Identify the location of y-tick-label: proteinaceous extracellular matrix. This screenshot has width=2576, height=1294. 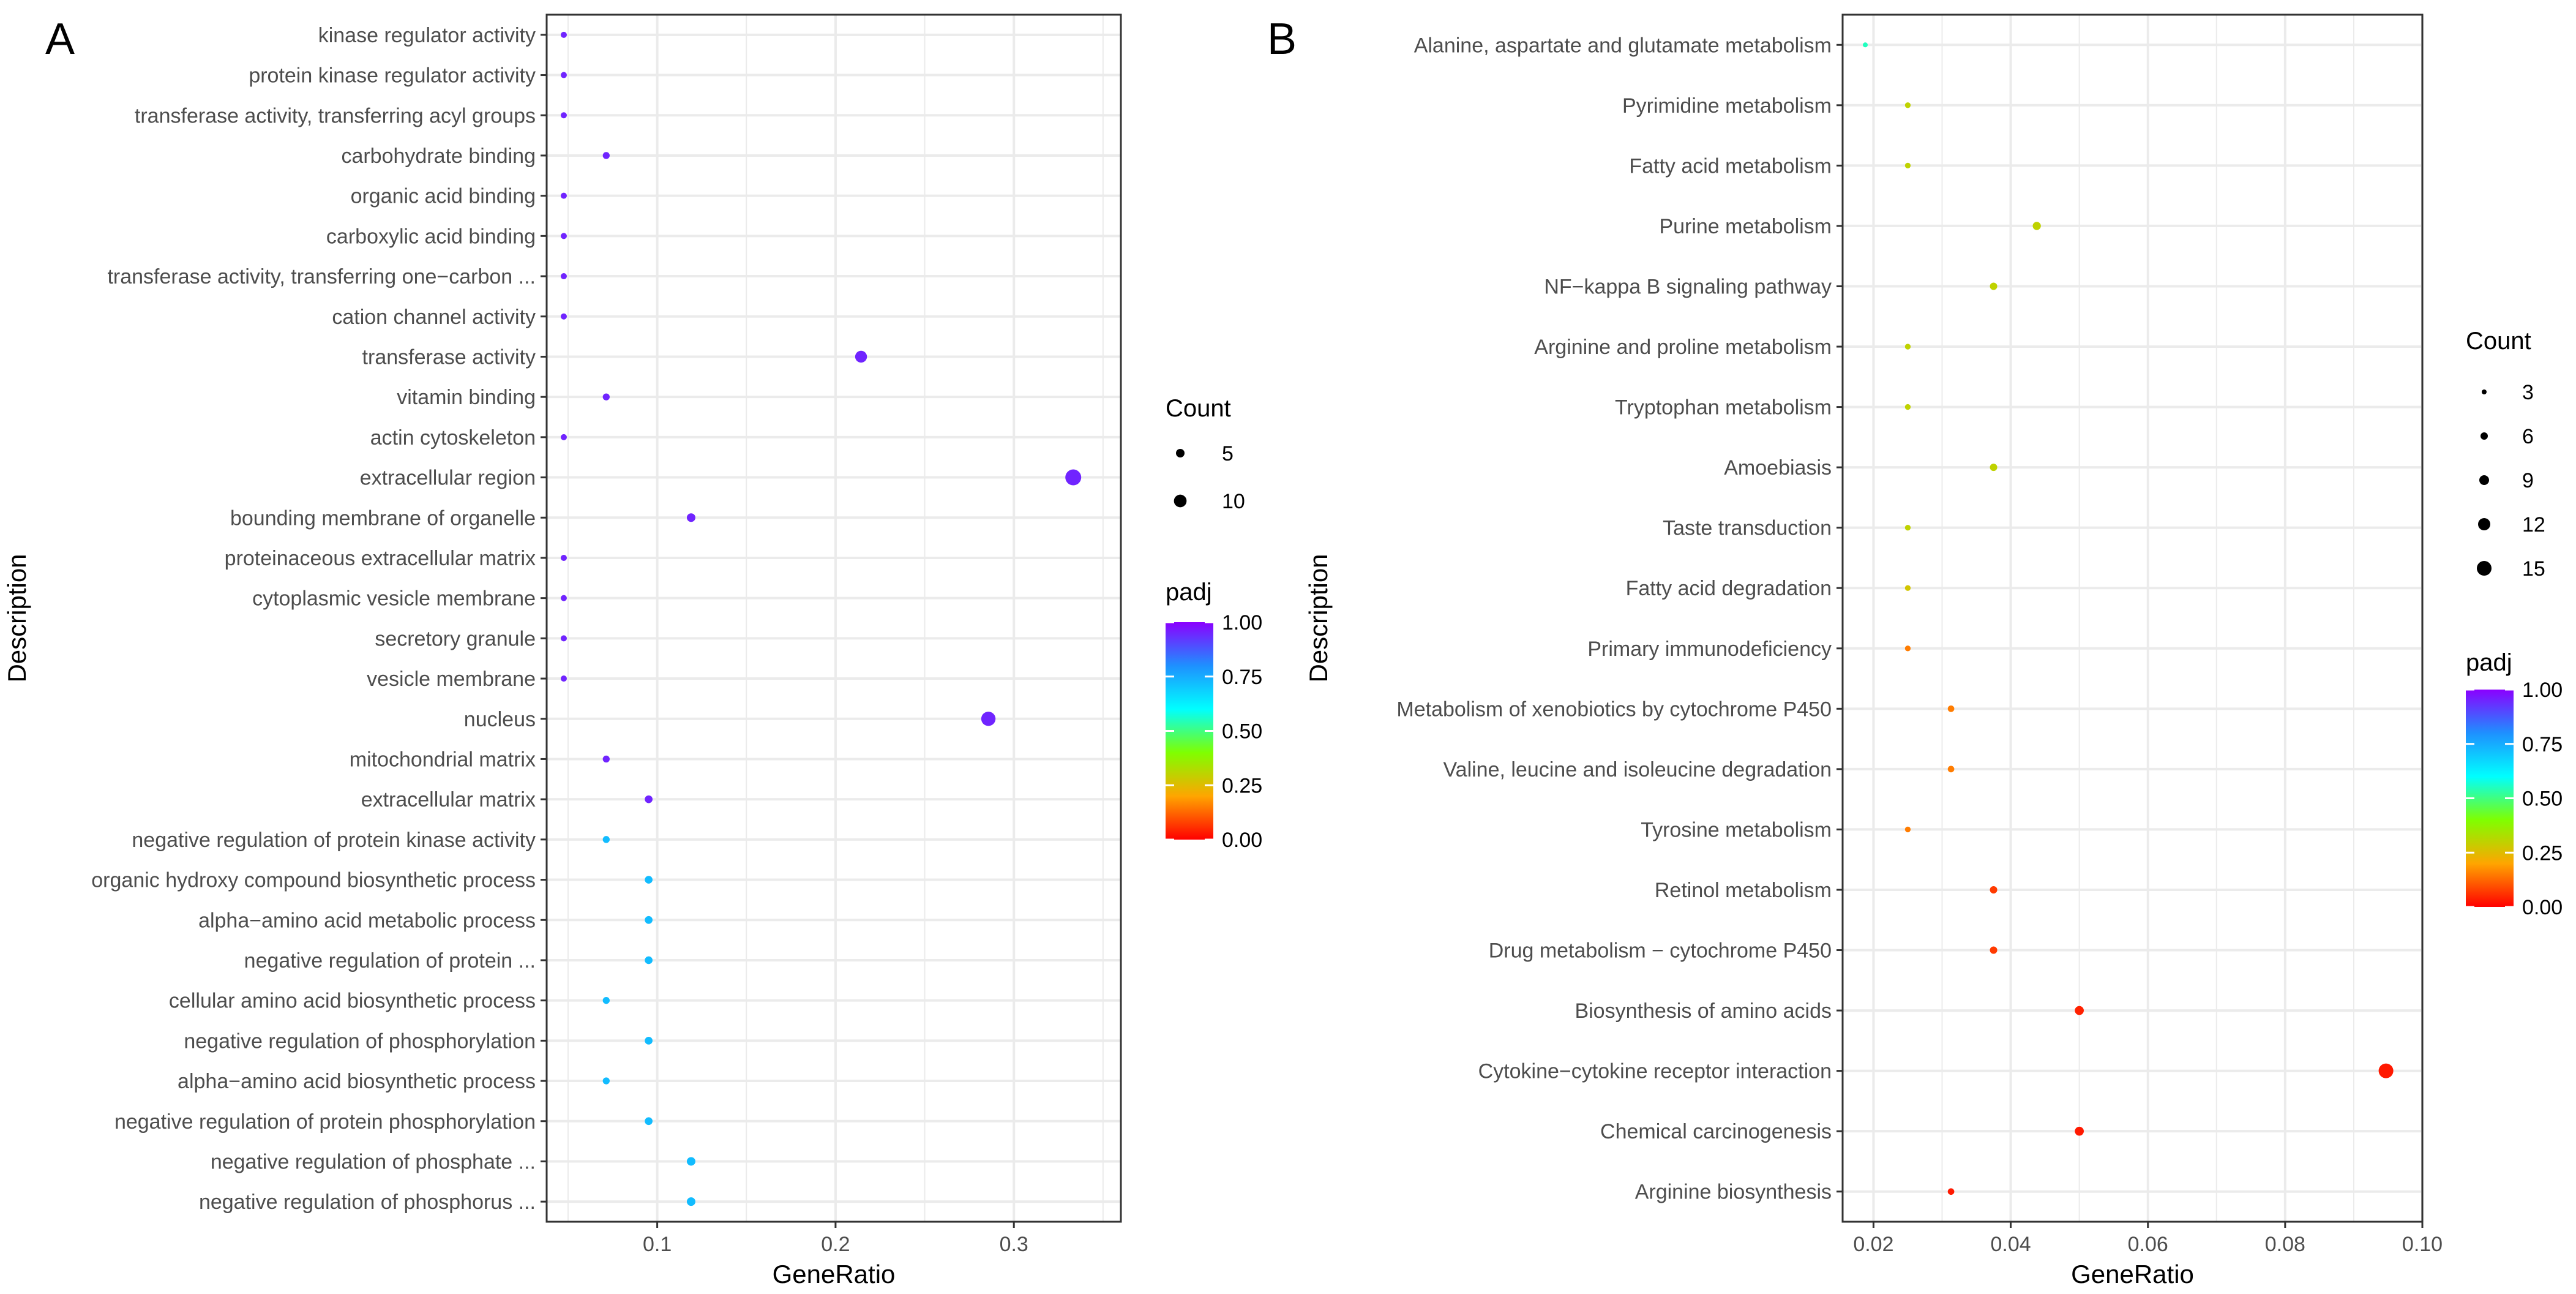
(381, 559).